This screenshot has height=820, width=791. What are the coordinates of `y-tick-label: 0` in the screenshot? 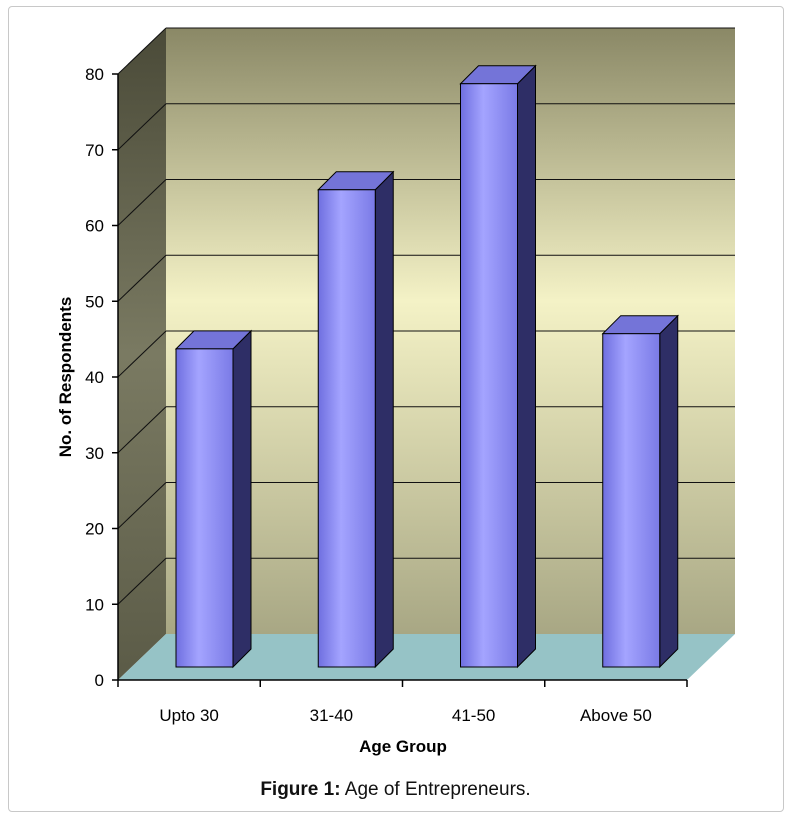 It's located at (99, 680).